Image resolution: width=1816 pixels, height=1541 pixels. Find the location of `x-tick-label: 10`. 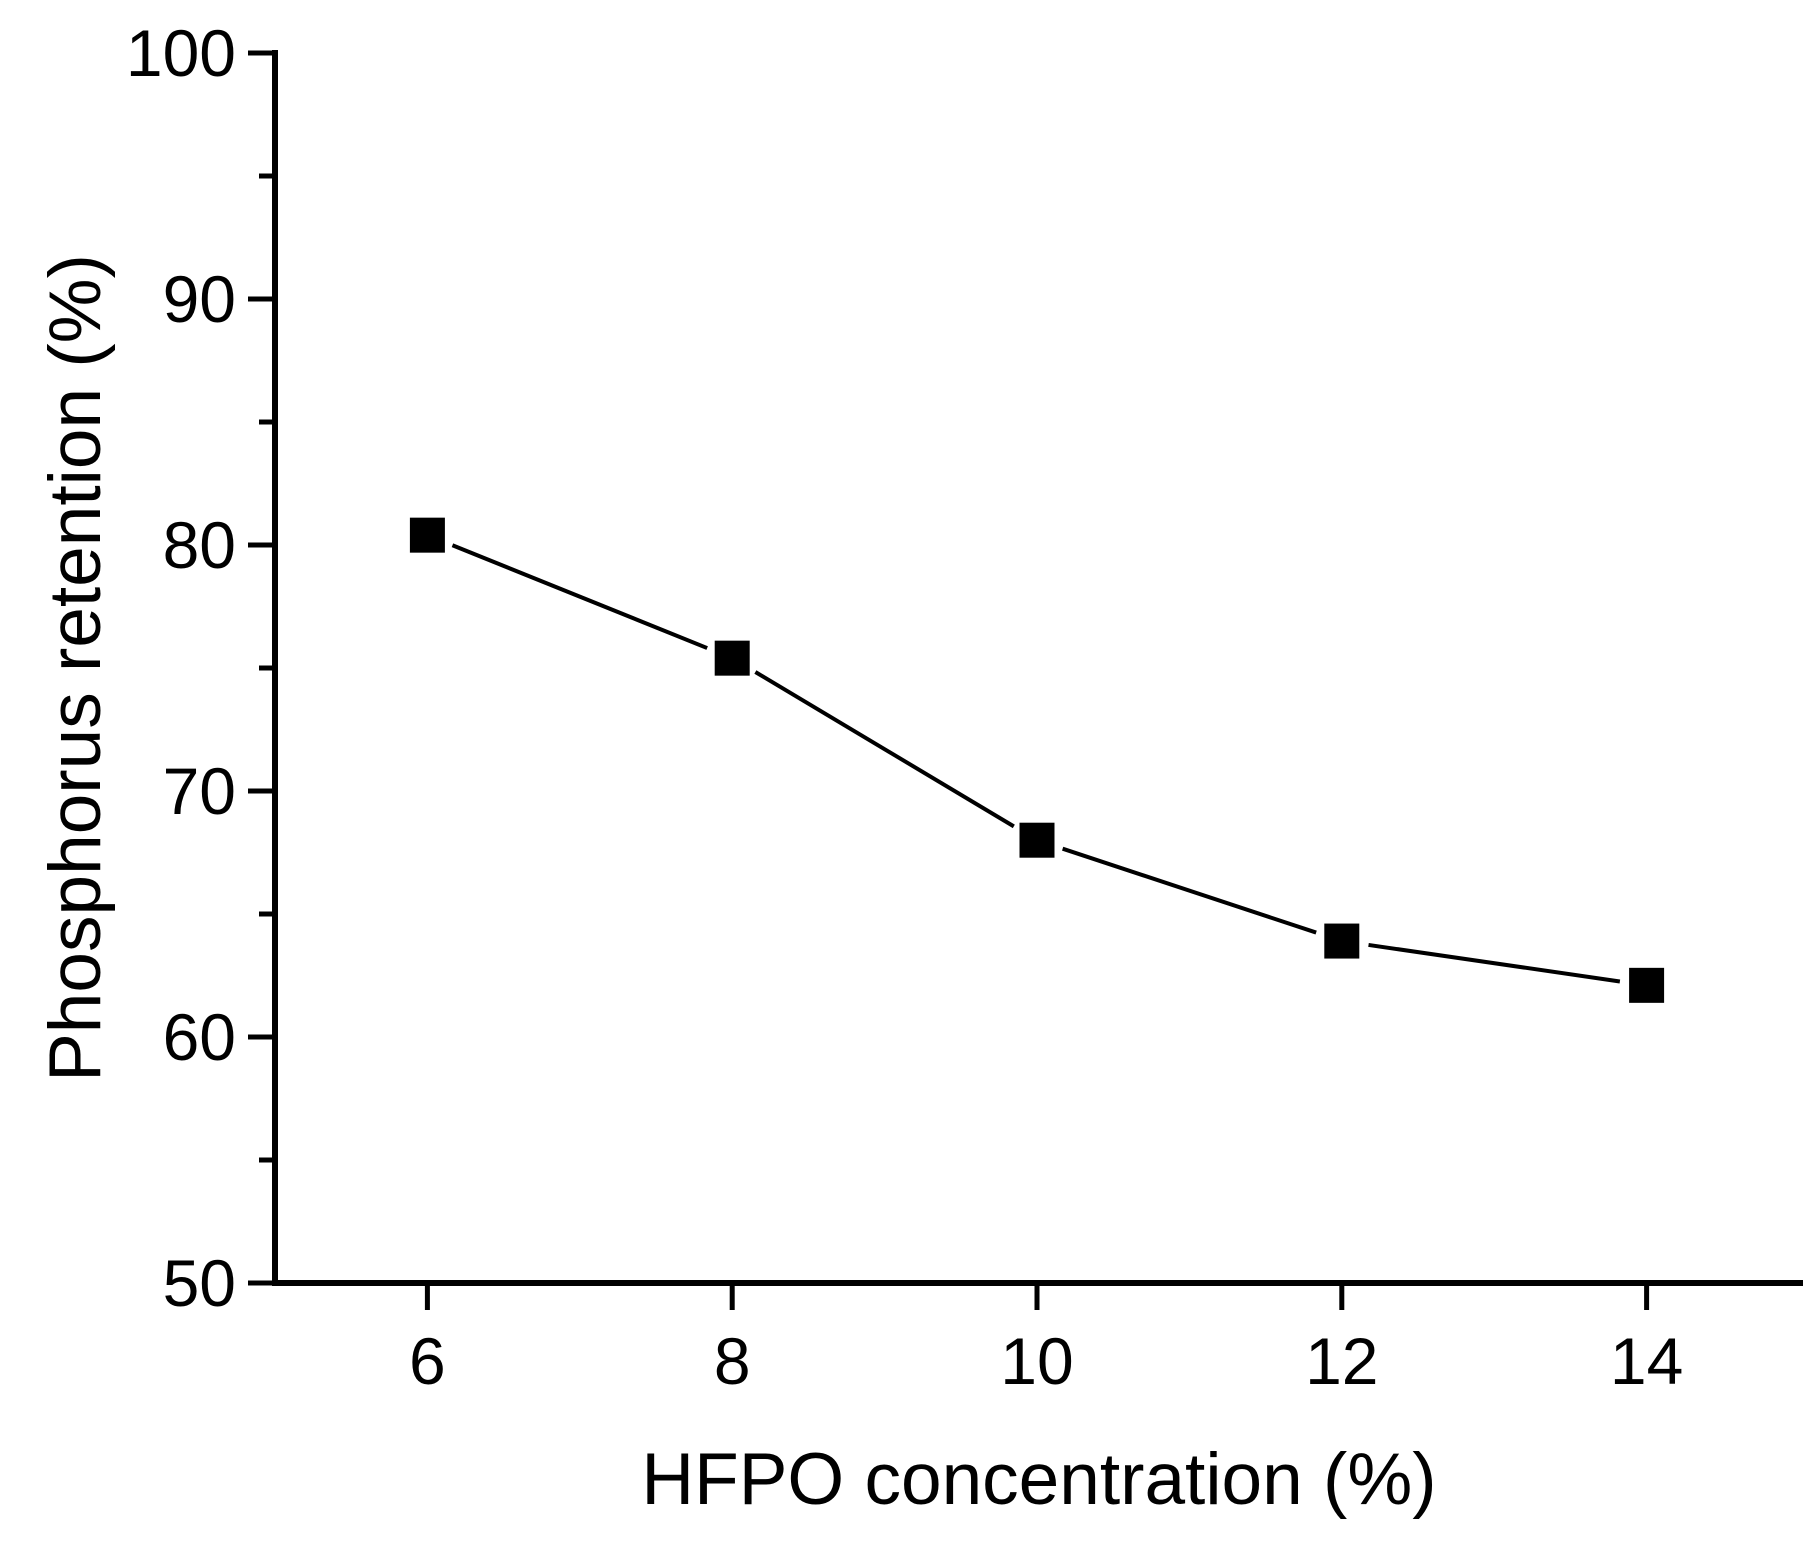

x-tick-label: 10 is located at coordinates (1036, 1361).